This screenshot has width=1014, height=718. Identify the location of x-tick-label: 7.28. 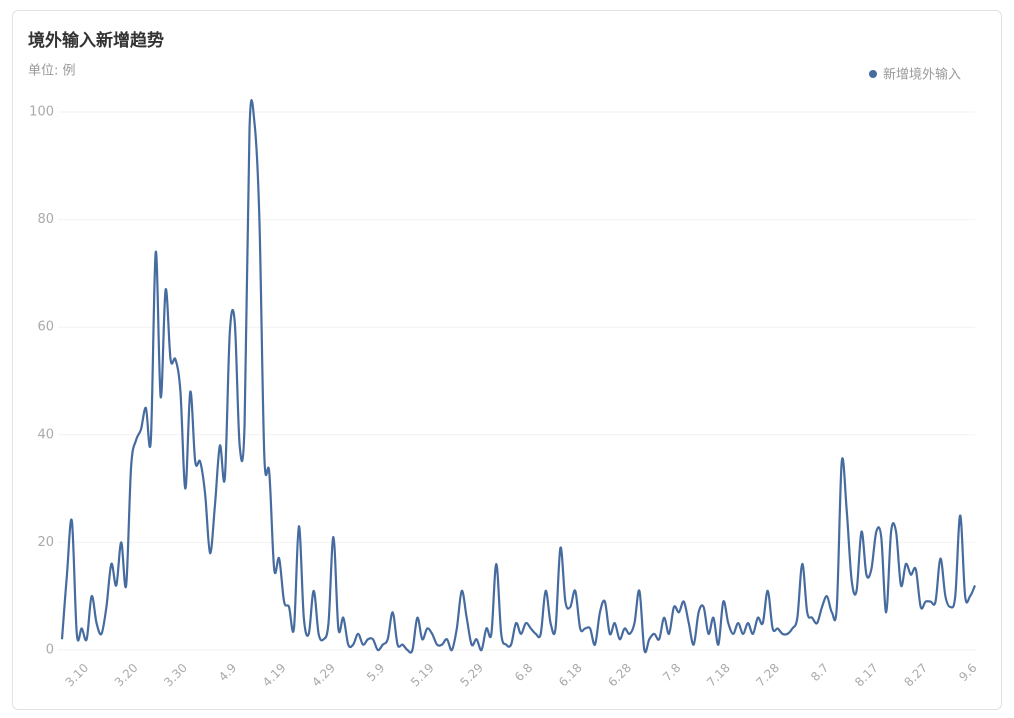
(767, 675).